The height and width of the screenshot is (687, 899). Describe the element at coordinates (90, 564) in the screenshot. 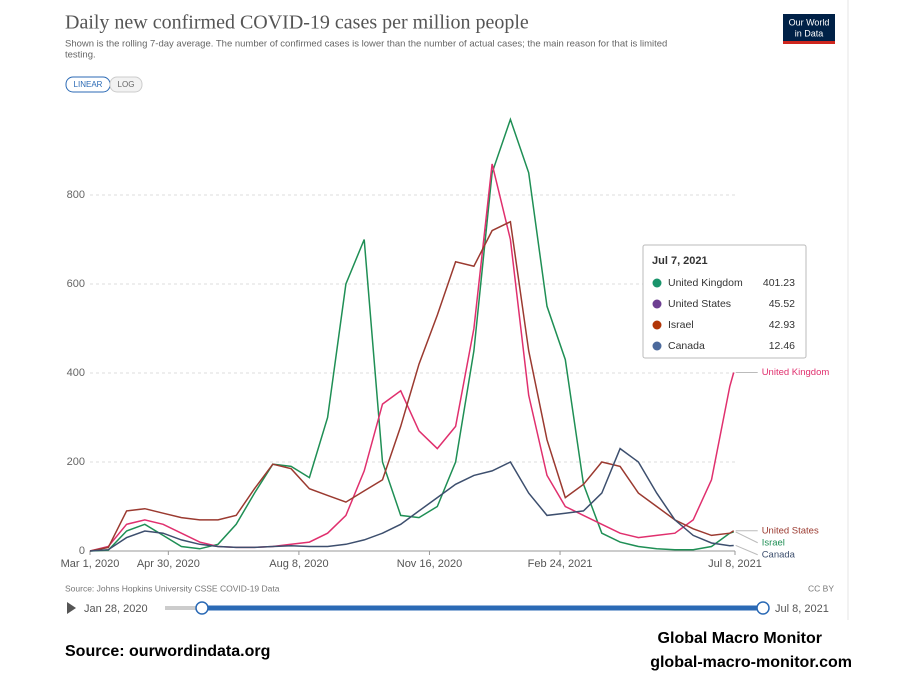

I see `x-tick-label: Mar 1, 2020` at that location.